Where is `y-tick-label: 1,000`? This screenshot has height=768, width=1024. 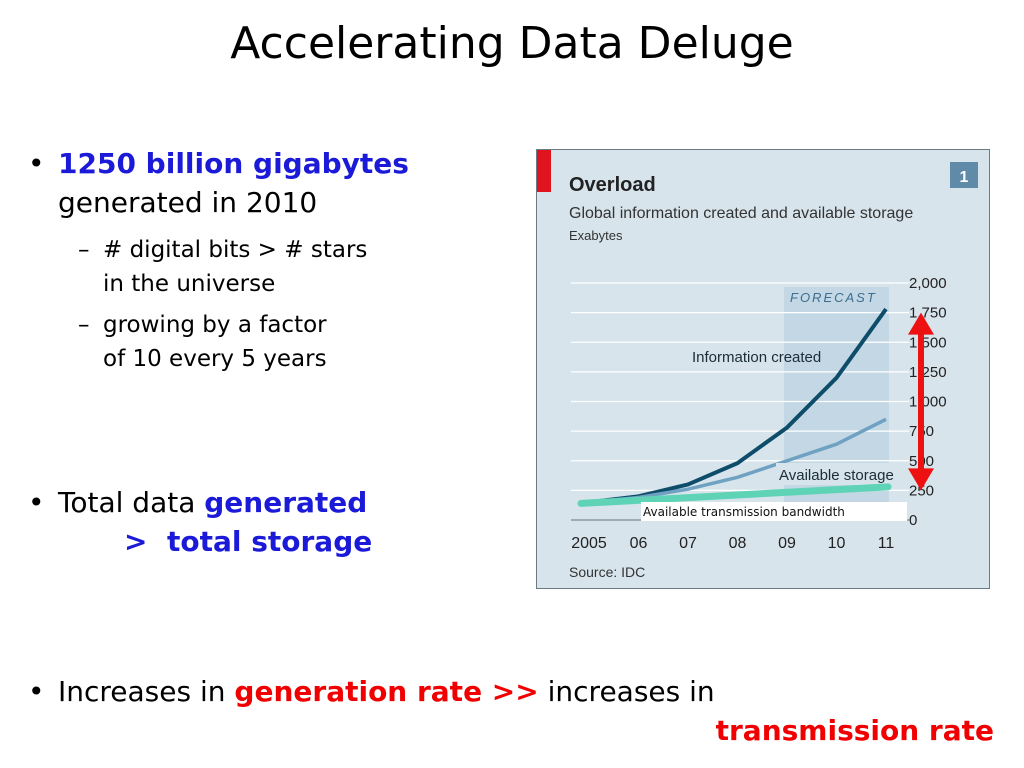
y-tick-label: 1,000 is located at coordinates (928, 402).